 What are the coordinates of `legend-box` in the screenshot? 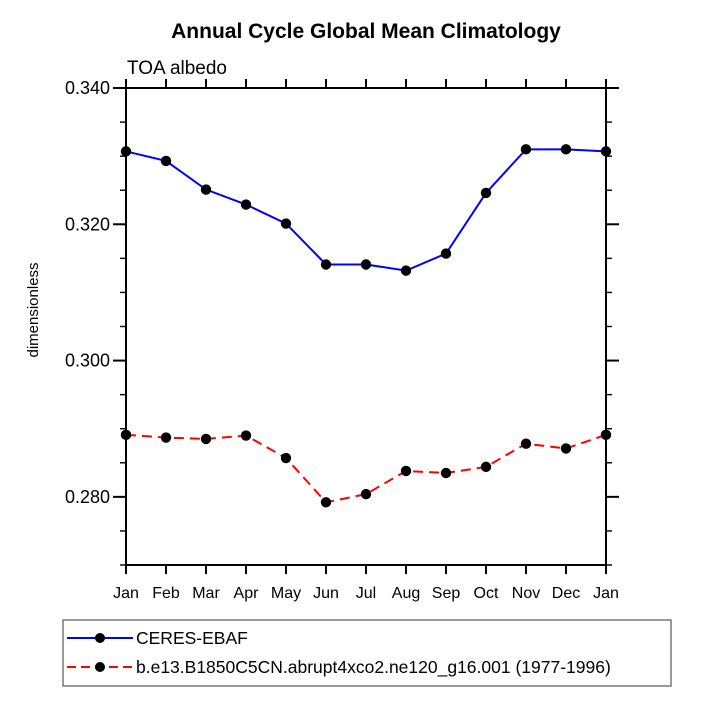 It's located at (367, 653).